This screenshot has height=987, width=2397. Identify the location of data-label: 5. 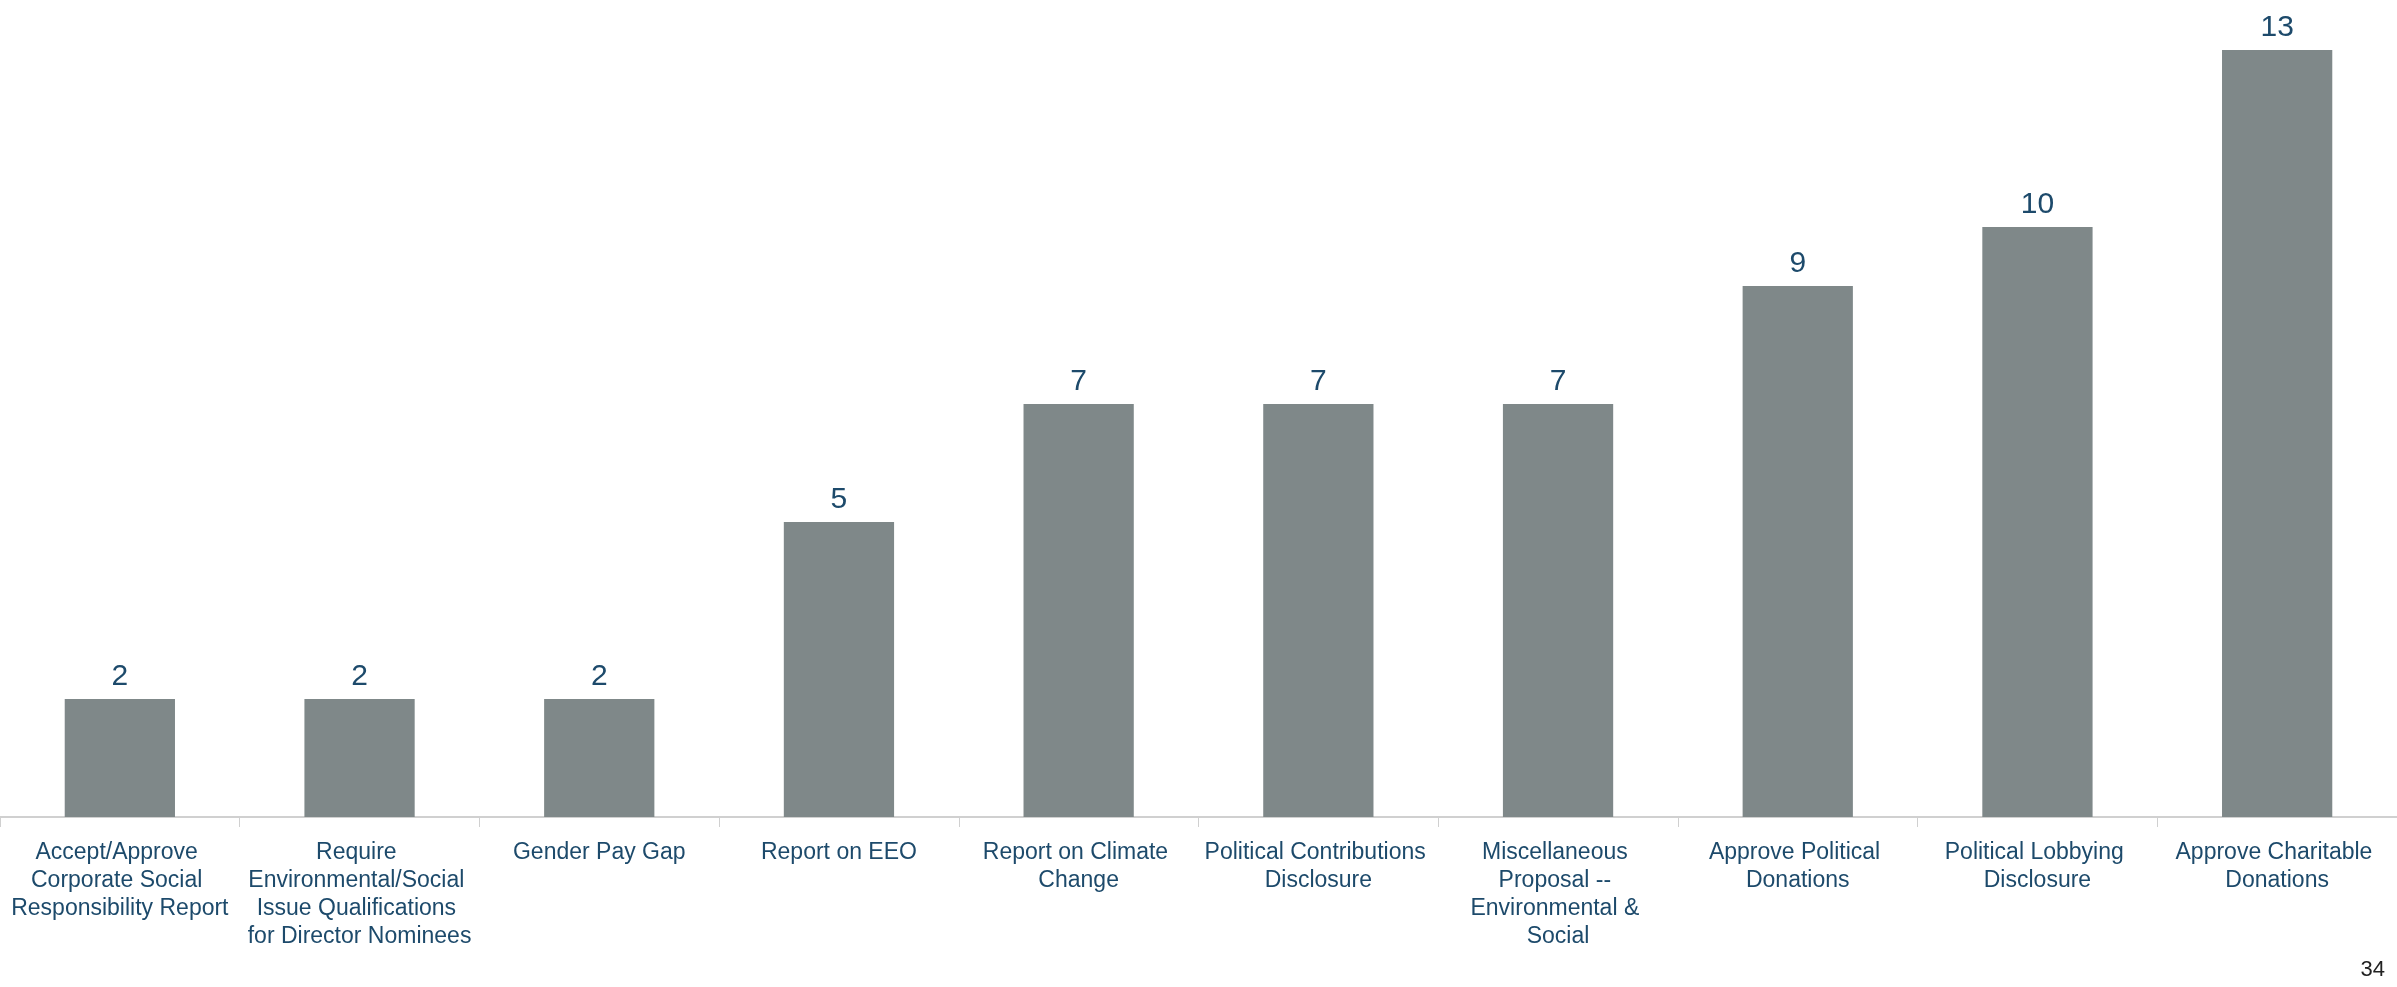
(839, 497).